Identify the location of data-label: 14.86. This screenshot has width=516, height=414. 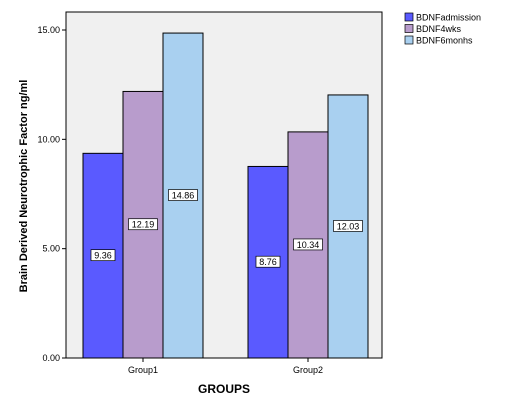
(183, 196).